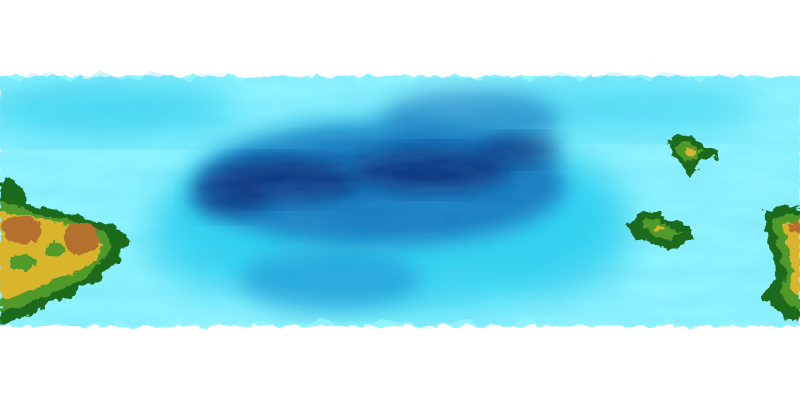 The height and width of the screenshot is (400, 800). What do you see at coordinates (659, 230) in the screenshot?
I see `eastern-island-central` at bounding box center [659, 230].